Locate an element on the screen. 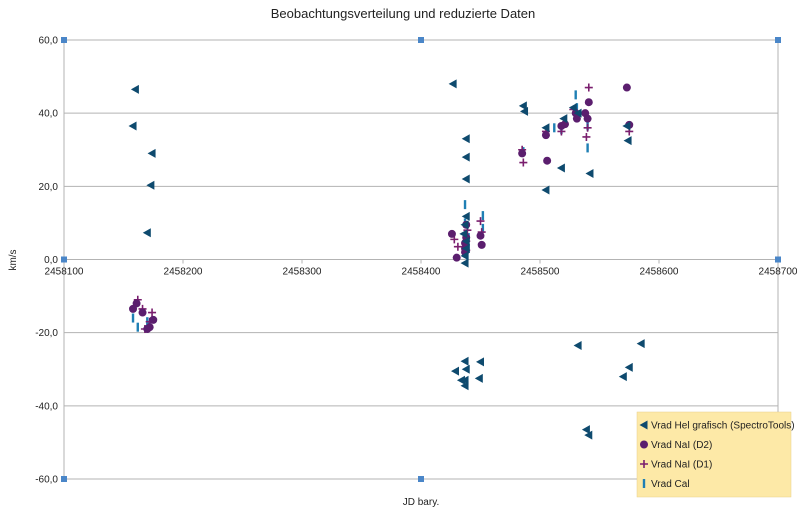 The width and height of the screenshot is (800, 515). legend-entry: Vrad NaI (D2) is located at coordinates (681, 445).